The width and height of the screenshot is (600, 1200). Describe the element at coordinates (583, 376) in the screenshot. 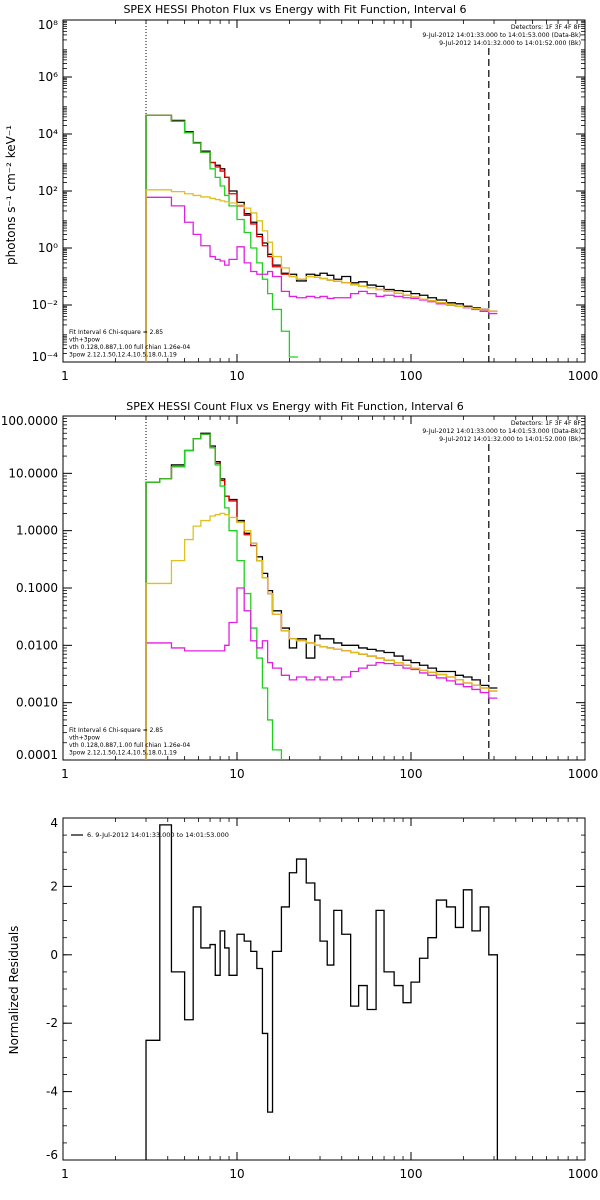

I see `photon-x-tick-label: 1000` at that location.